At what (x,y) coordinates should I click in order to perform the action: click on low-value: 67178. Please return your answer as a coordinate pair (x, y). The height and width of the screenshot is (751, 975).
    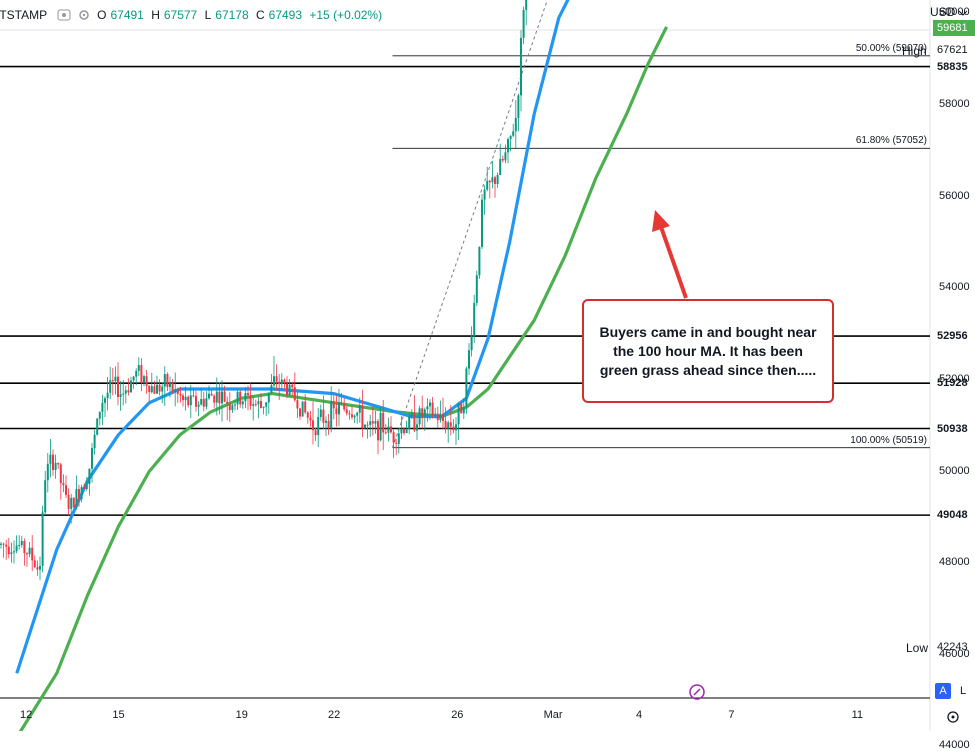
    Looking at the image, I should click on (232, 15).